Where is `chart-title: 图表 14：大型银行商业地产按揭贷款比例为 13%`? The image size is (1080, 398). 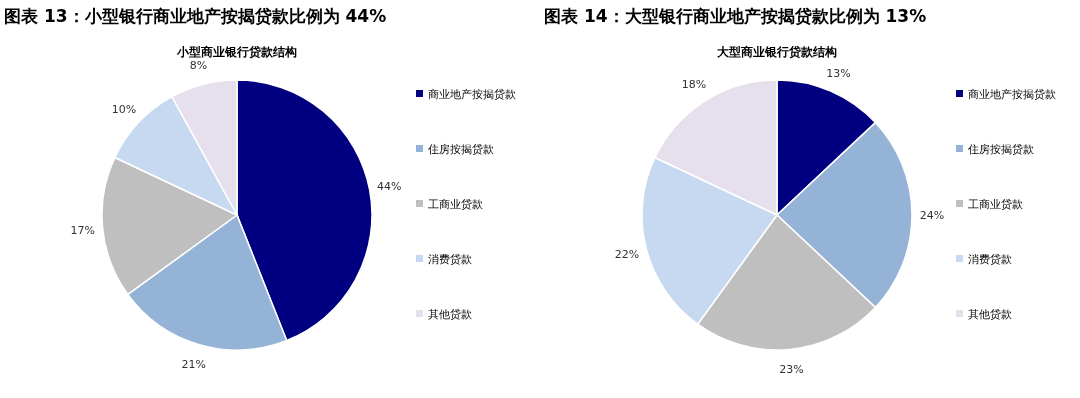 chart-title: 图表 14：大型银行商业地产按揭贷款比例为 13% is located at coordinates (735, 16).